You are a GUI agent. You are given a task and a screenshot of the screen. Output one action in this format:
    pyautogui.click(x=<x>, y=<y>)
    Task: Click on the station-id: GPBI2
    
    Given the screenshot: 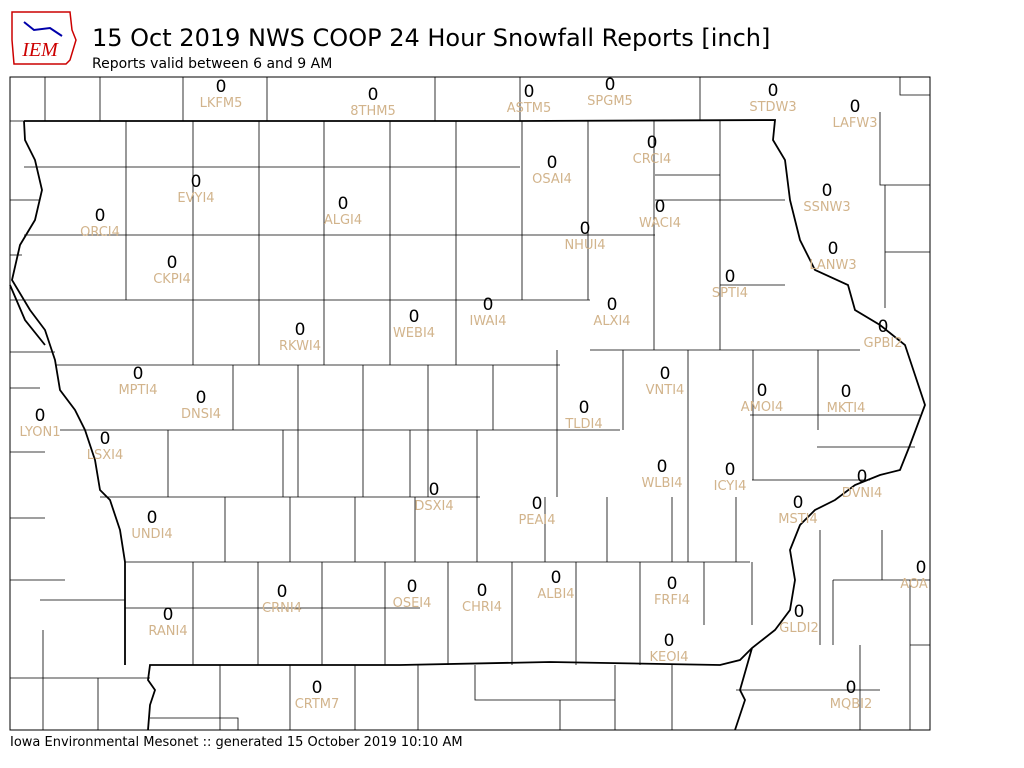 What is the action you would take?
    pyautogui.click(x=883, y=343)
    